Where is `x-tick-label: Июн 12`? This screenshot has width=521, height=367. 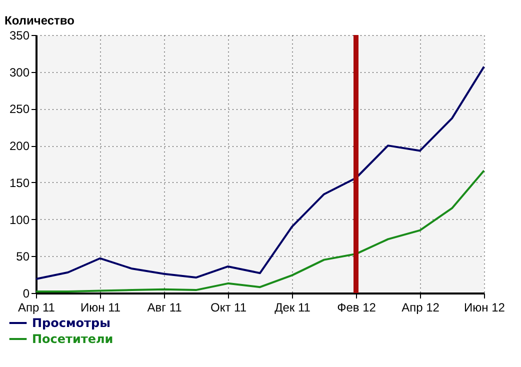
x-tick-label: Июн 12 is located at coordinates (485, 307).